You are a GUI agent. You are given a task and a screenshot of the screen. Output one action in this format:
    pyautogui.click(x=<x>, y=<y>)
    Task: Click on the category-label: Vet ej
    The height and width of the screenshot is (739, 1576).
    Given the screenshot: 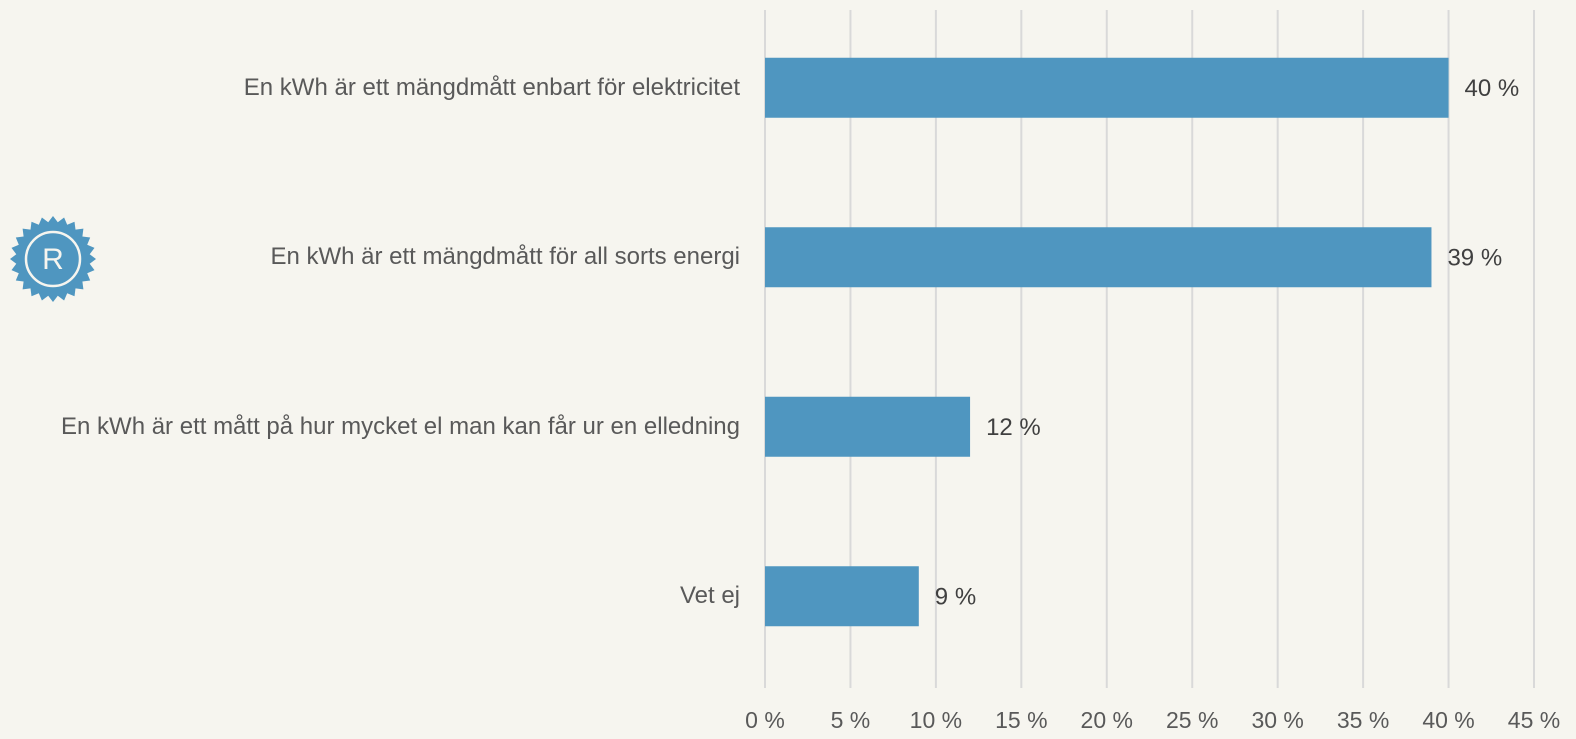 What is the action you would take?
    pyautogui.click(x=709, y=596)
    